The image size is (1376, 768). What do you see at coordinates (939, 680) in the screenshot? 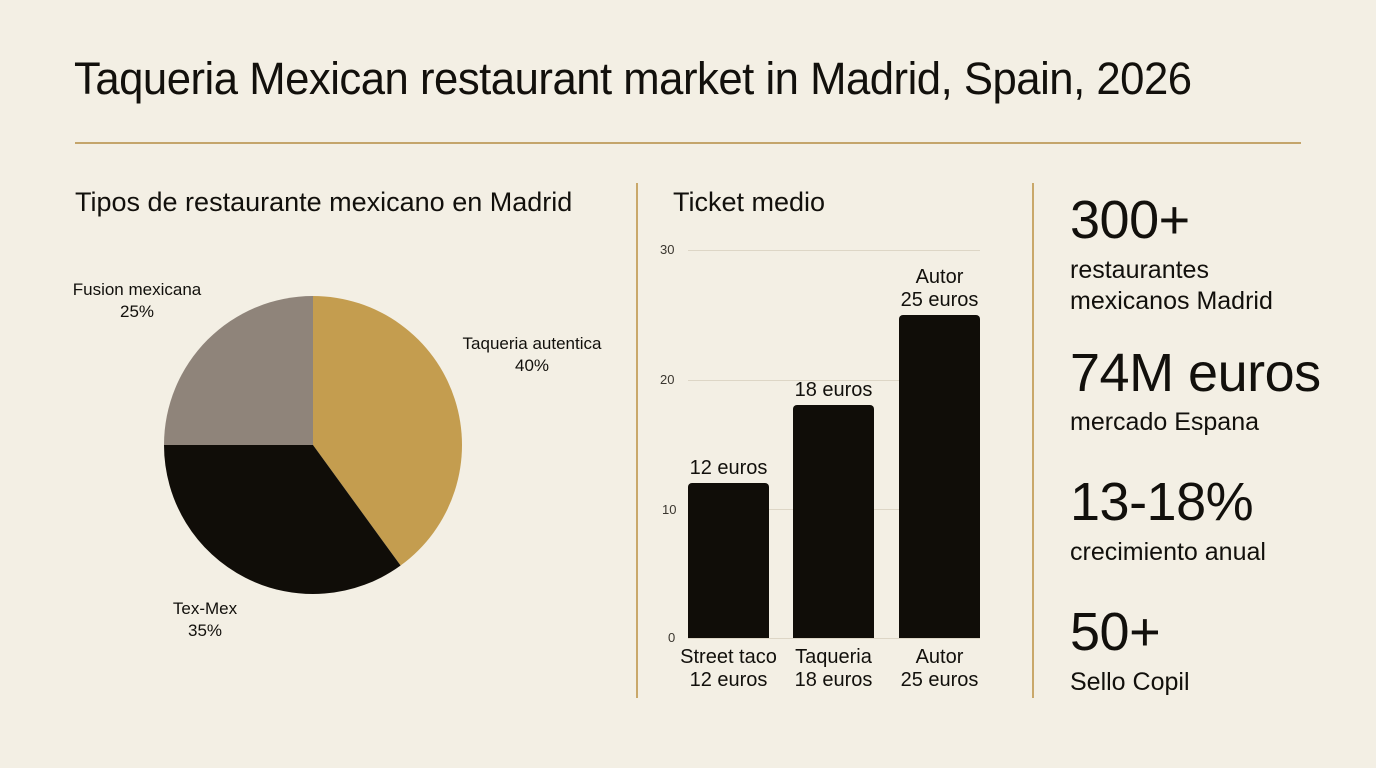
I see `category-value: 25 euros` at bounding box center [939, 680].